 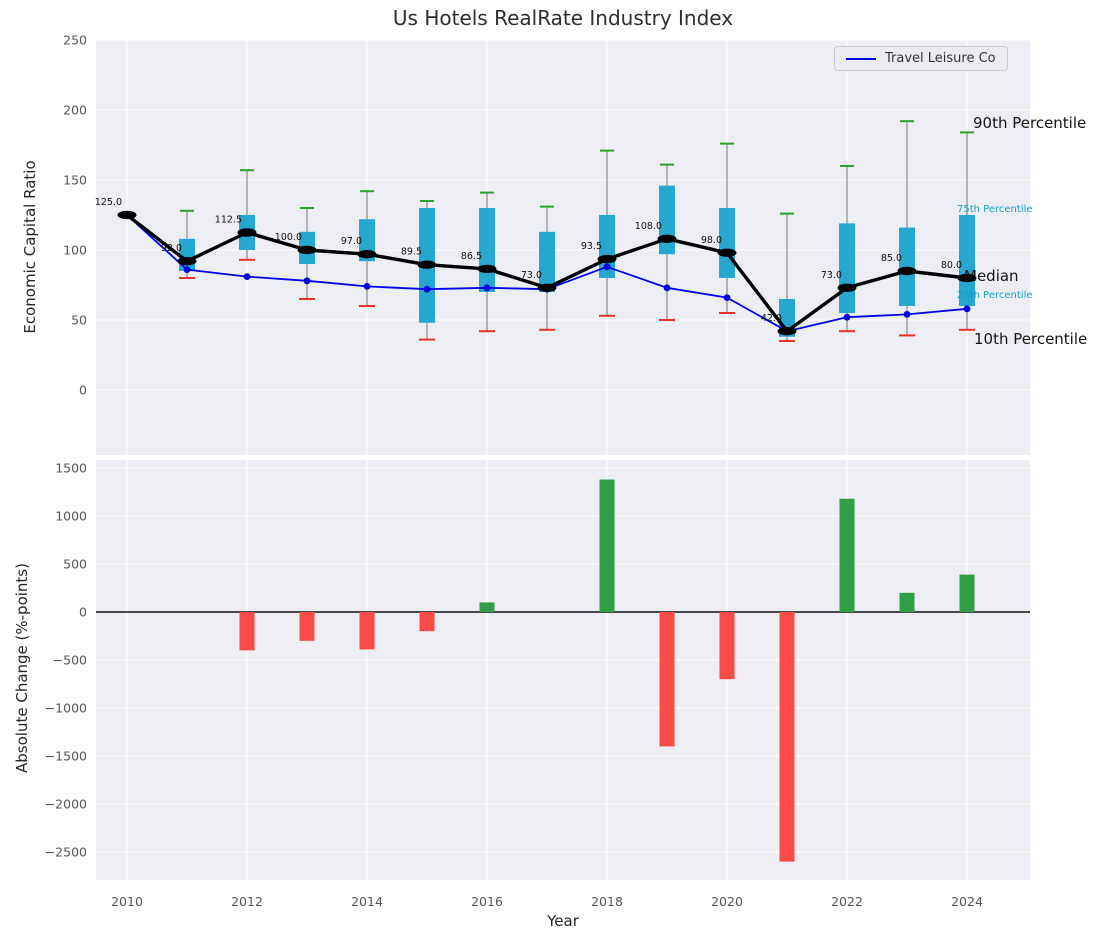 I want to click on y-tick-label: 50, so click(x=79, y=320).